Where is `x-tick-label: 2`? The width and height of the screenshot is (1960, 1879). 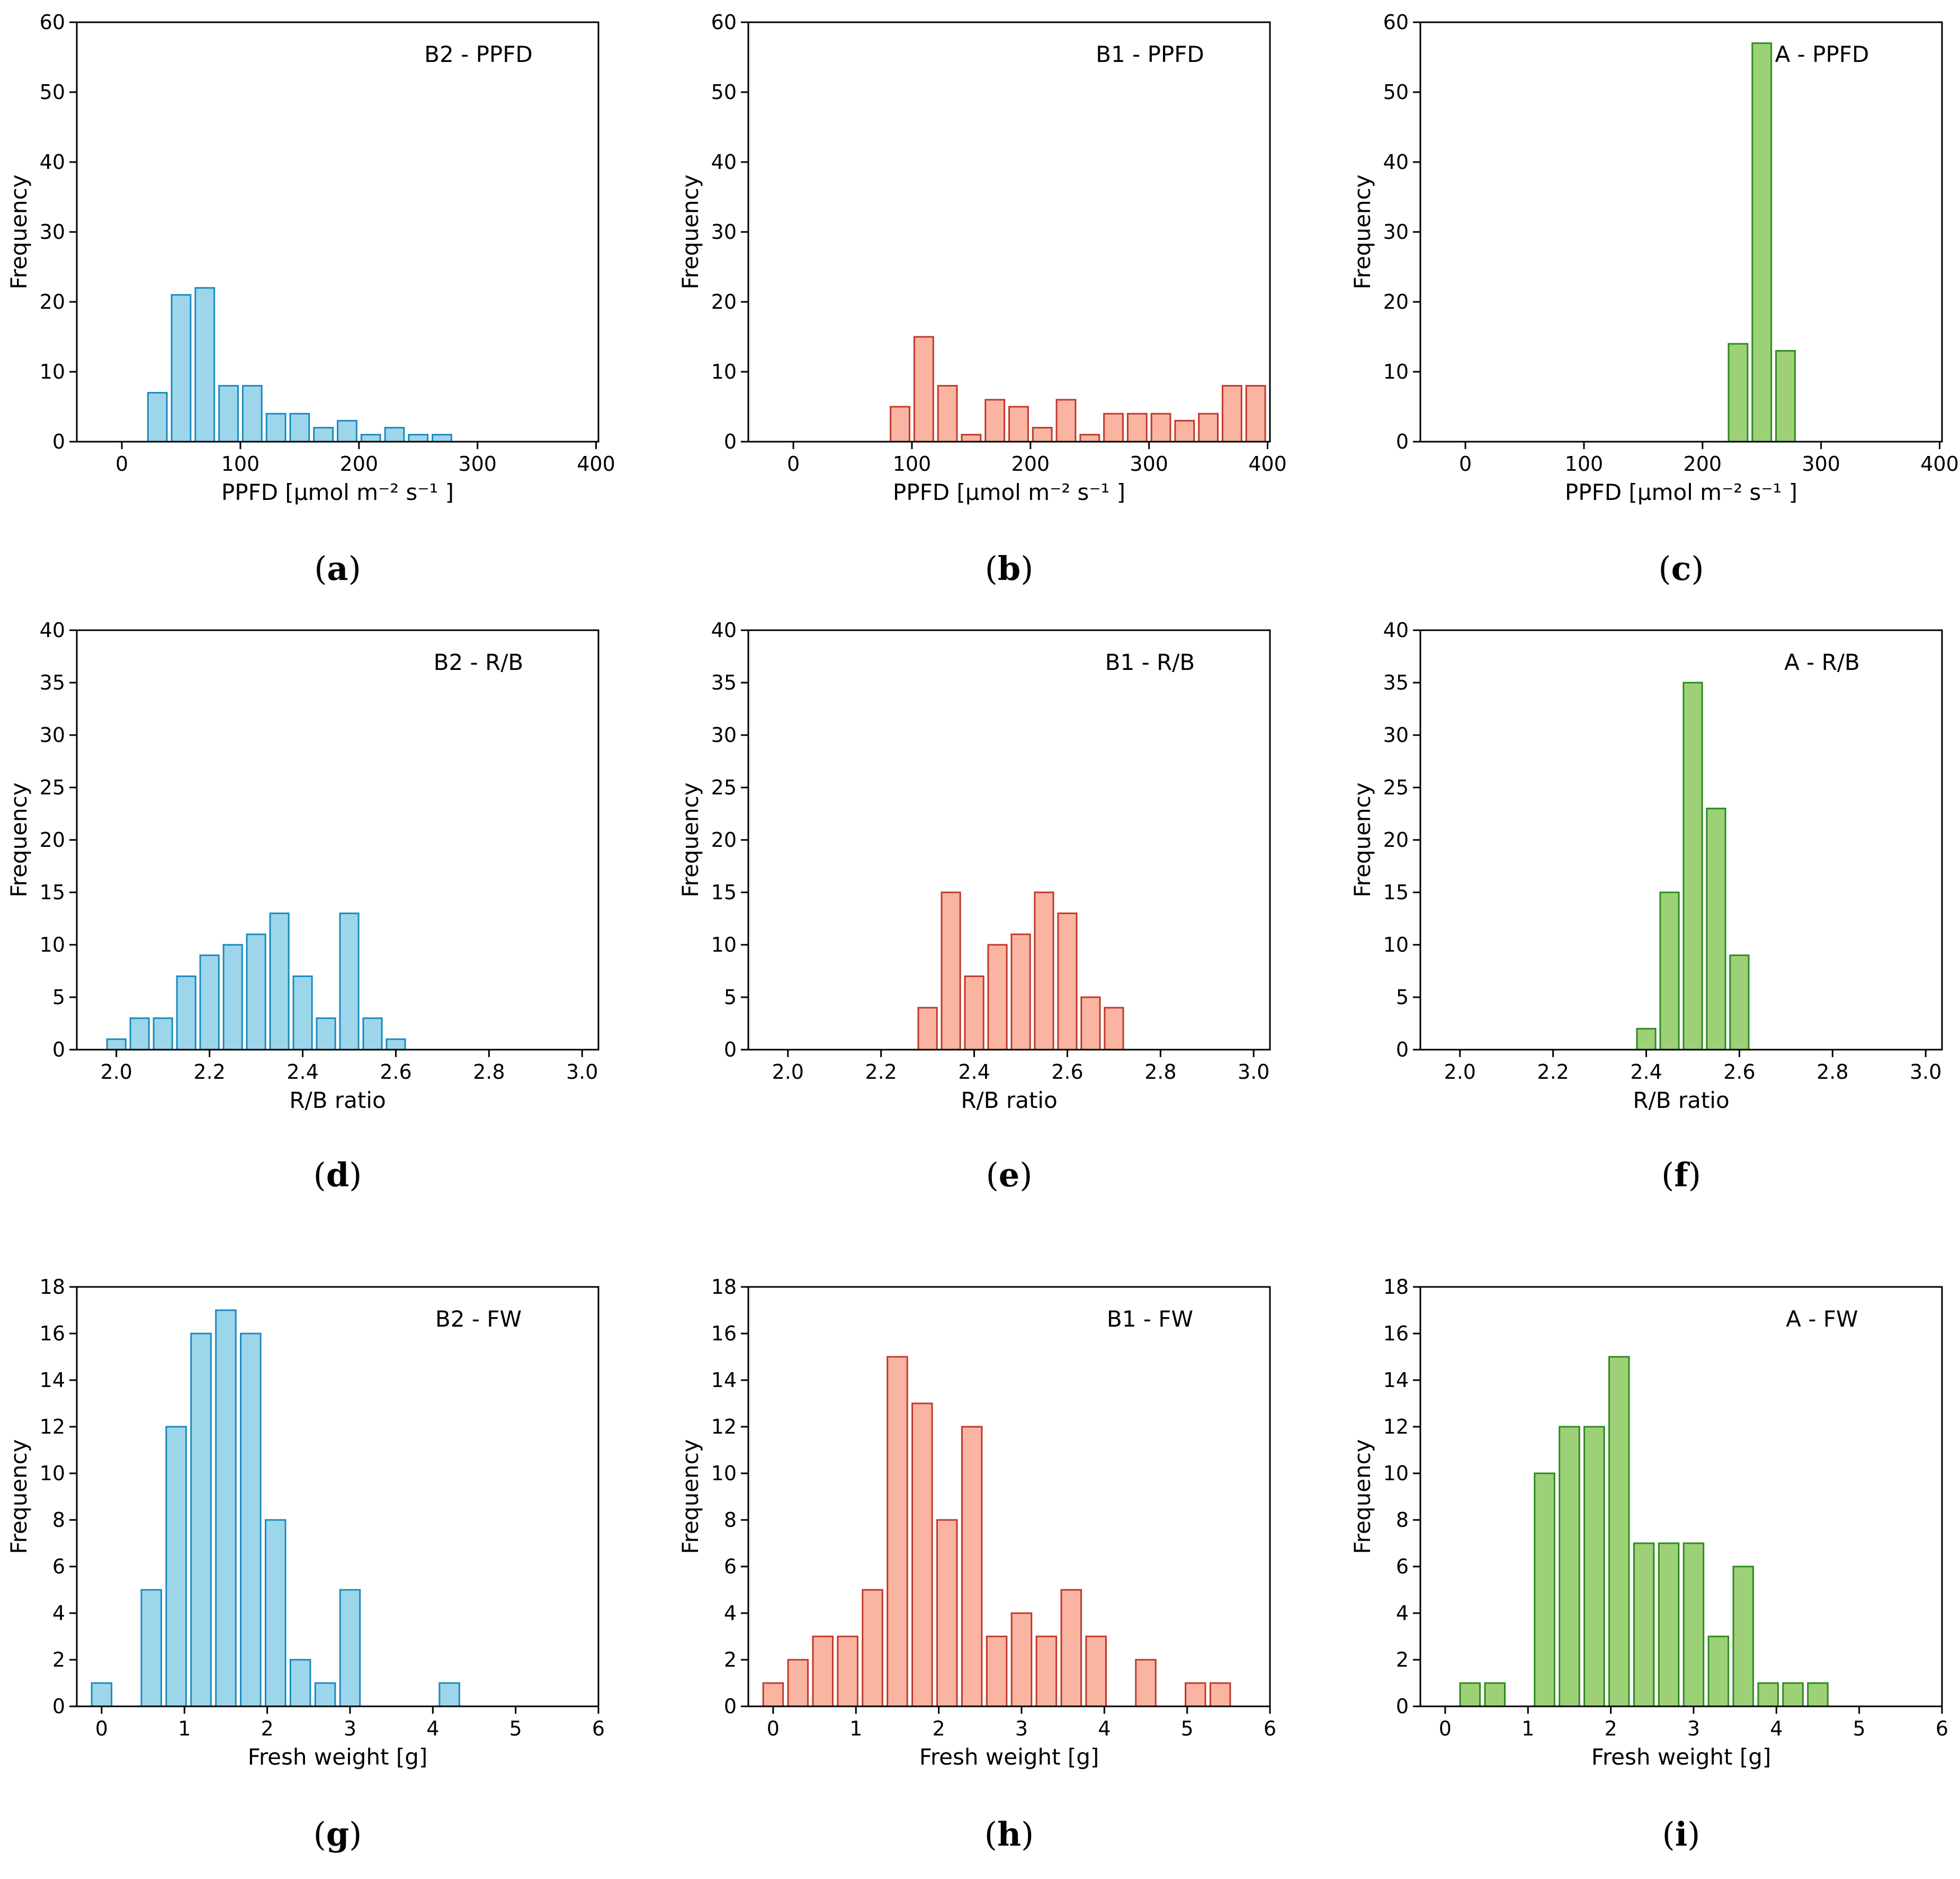
x-tick-label: 2 is located at coordinates (939, 1728).